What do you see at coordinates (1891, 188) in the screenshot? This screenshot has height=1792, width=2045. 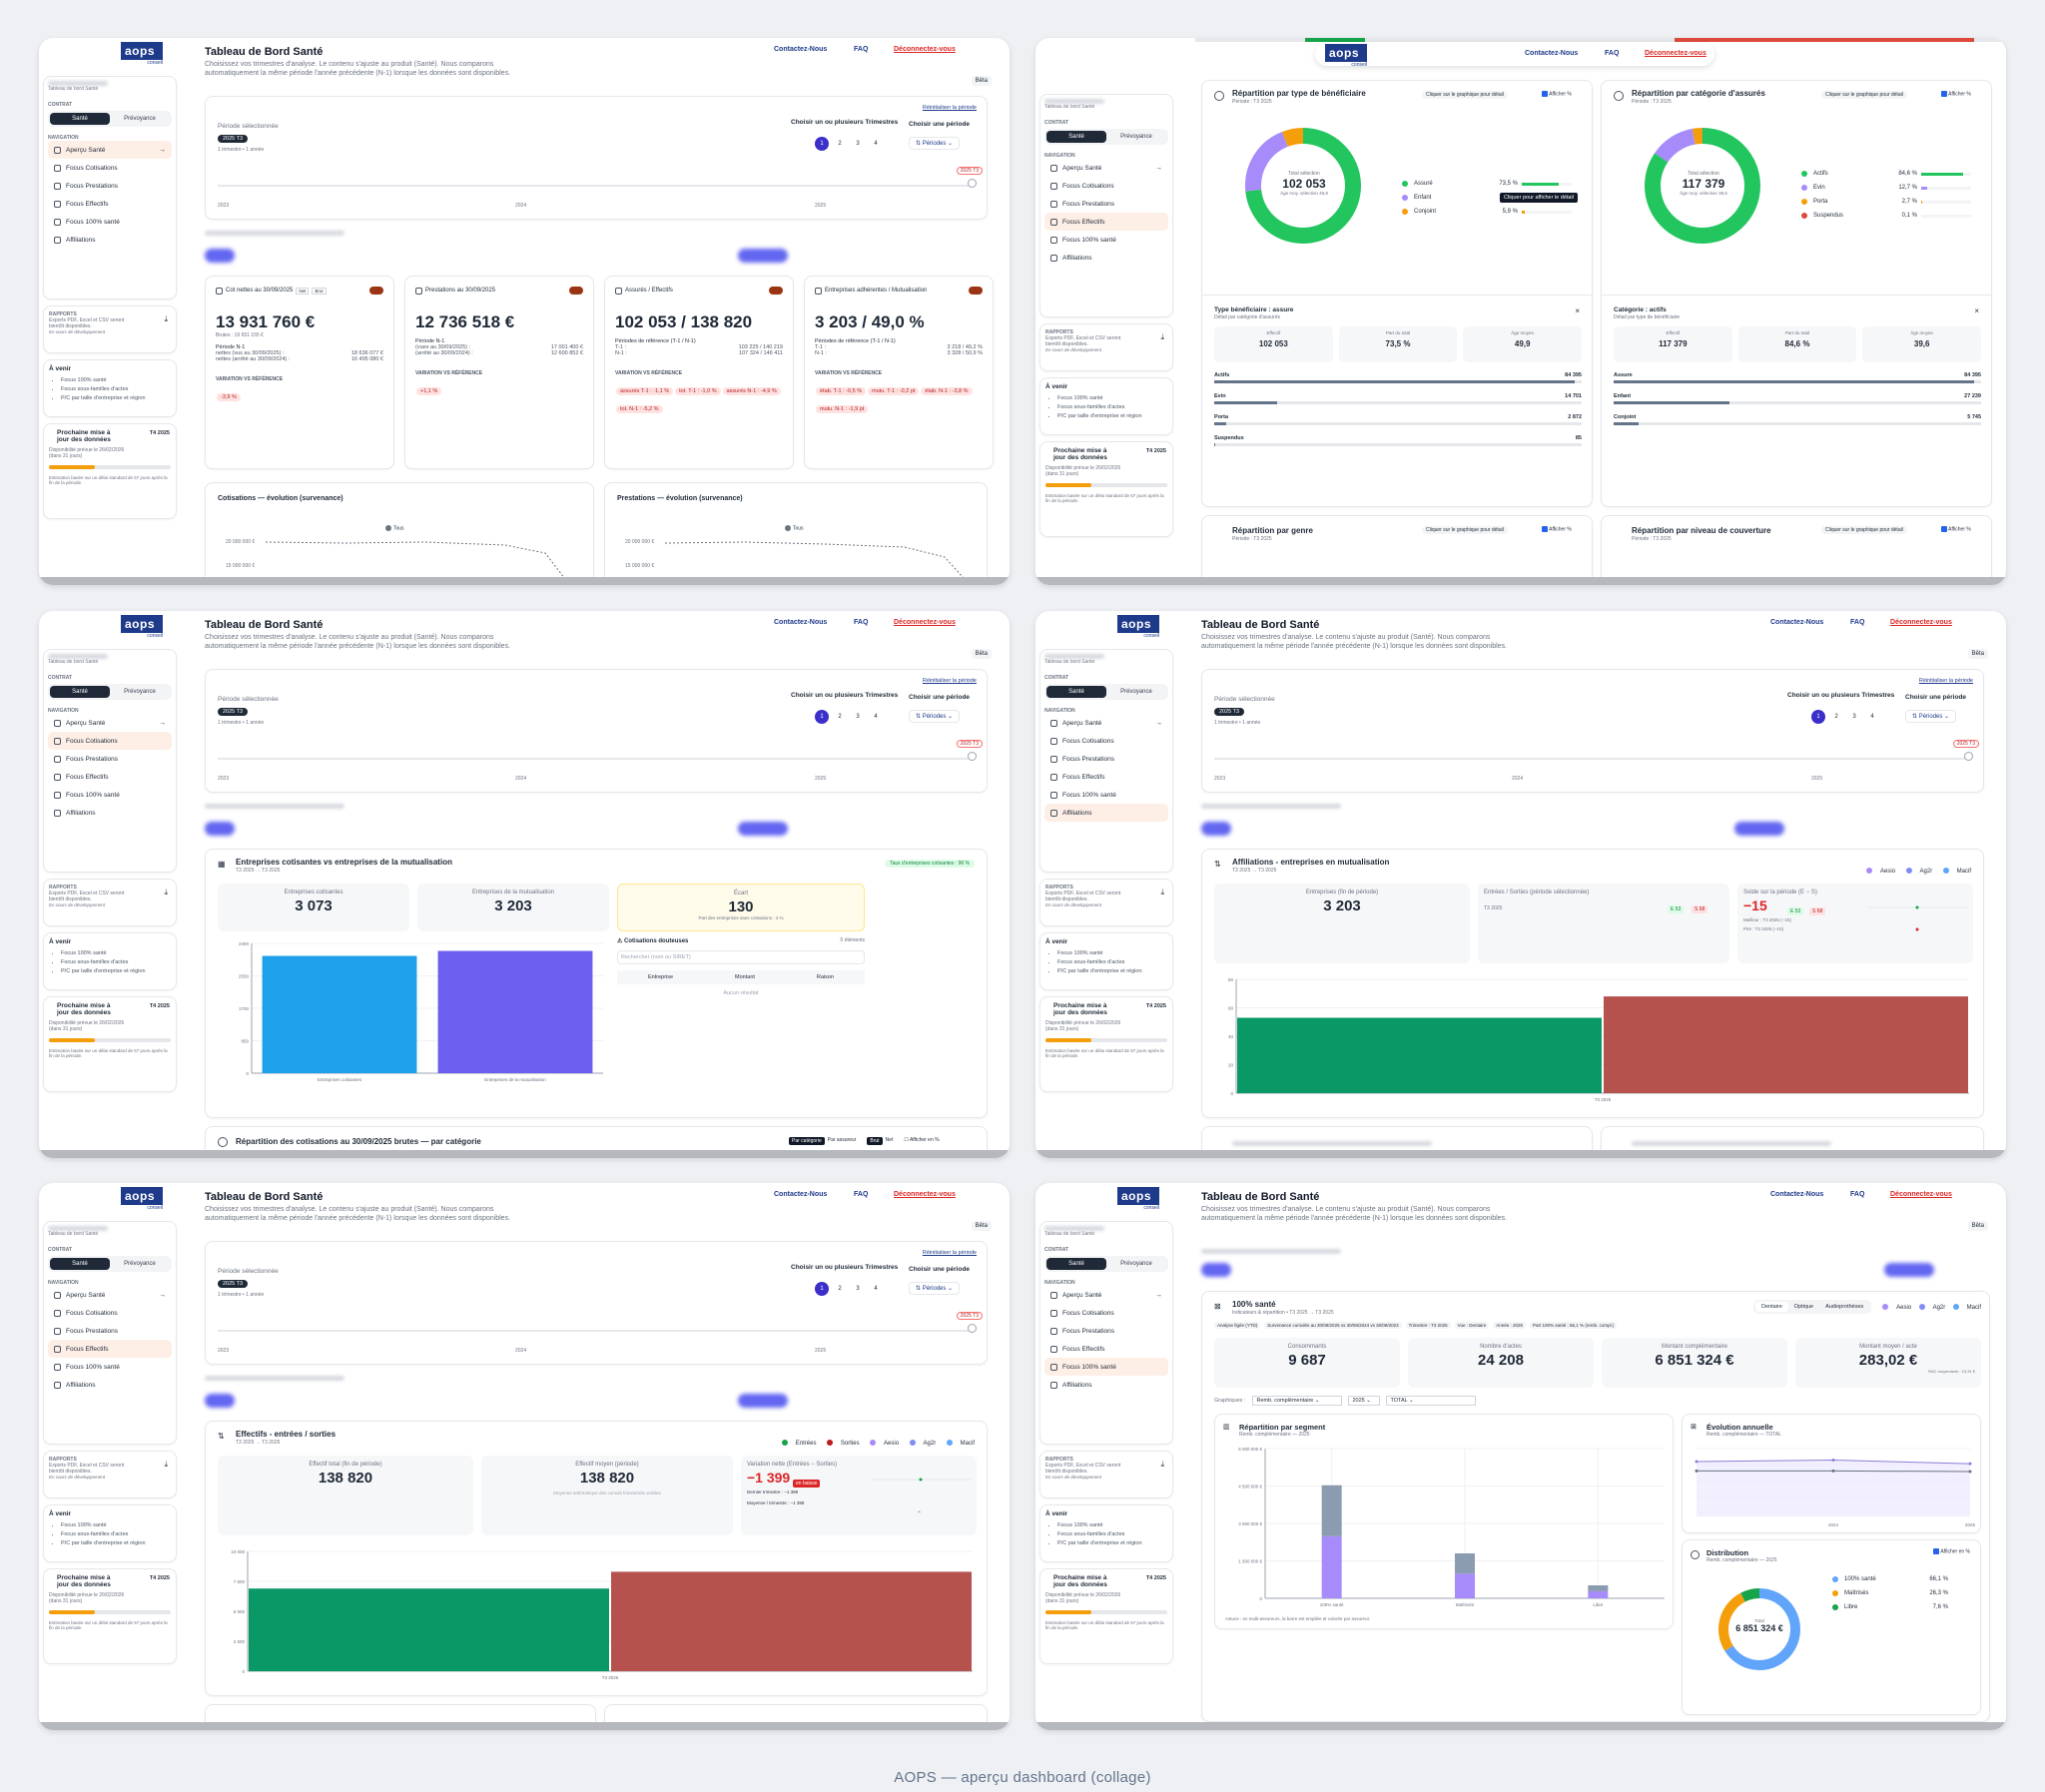 I see `legend-item: Evin 12,7 %` at bounding box center [1891, 188].